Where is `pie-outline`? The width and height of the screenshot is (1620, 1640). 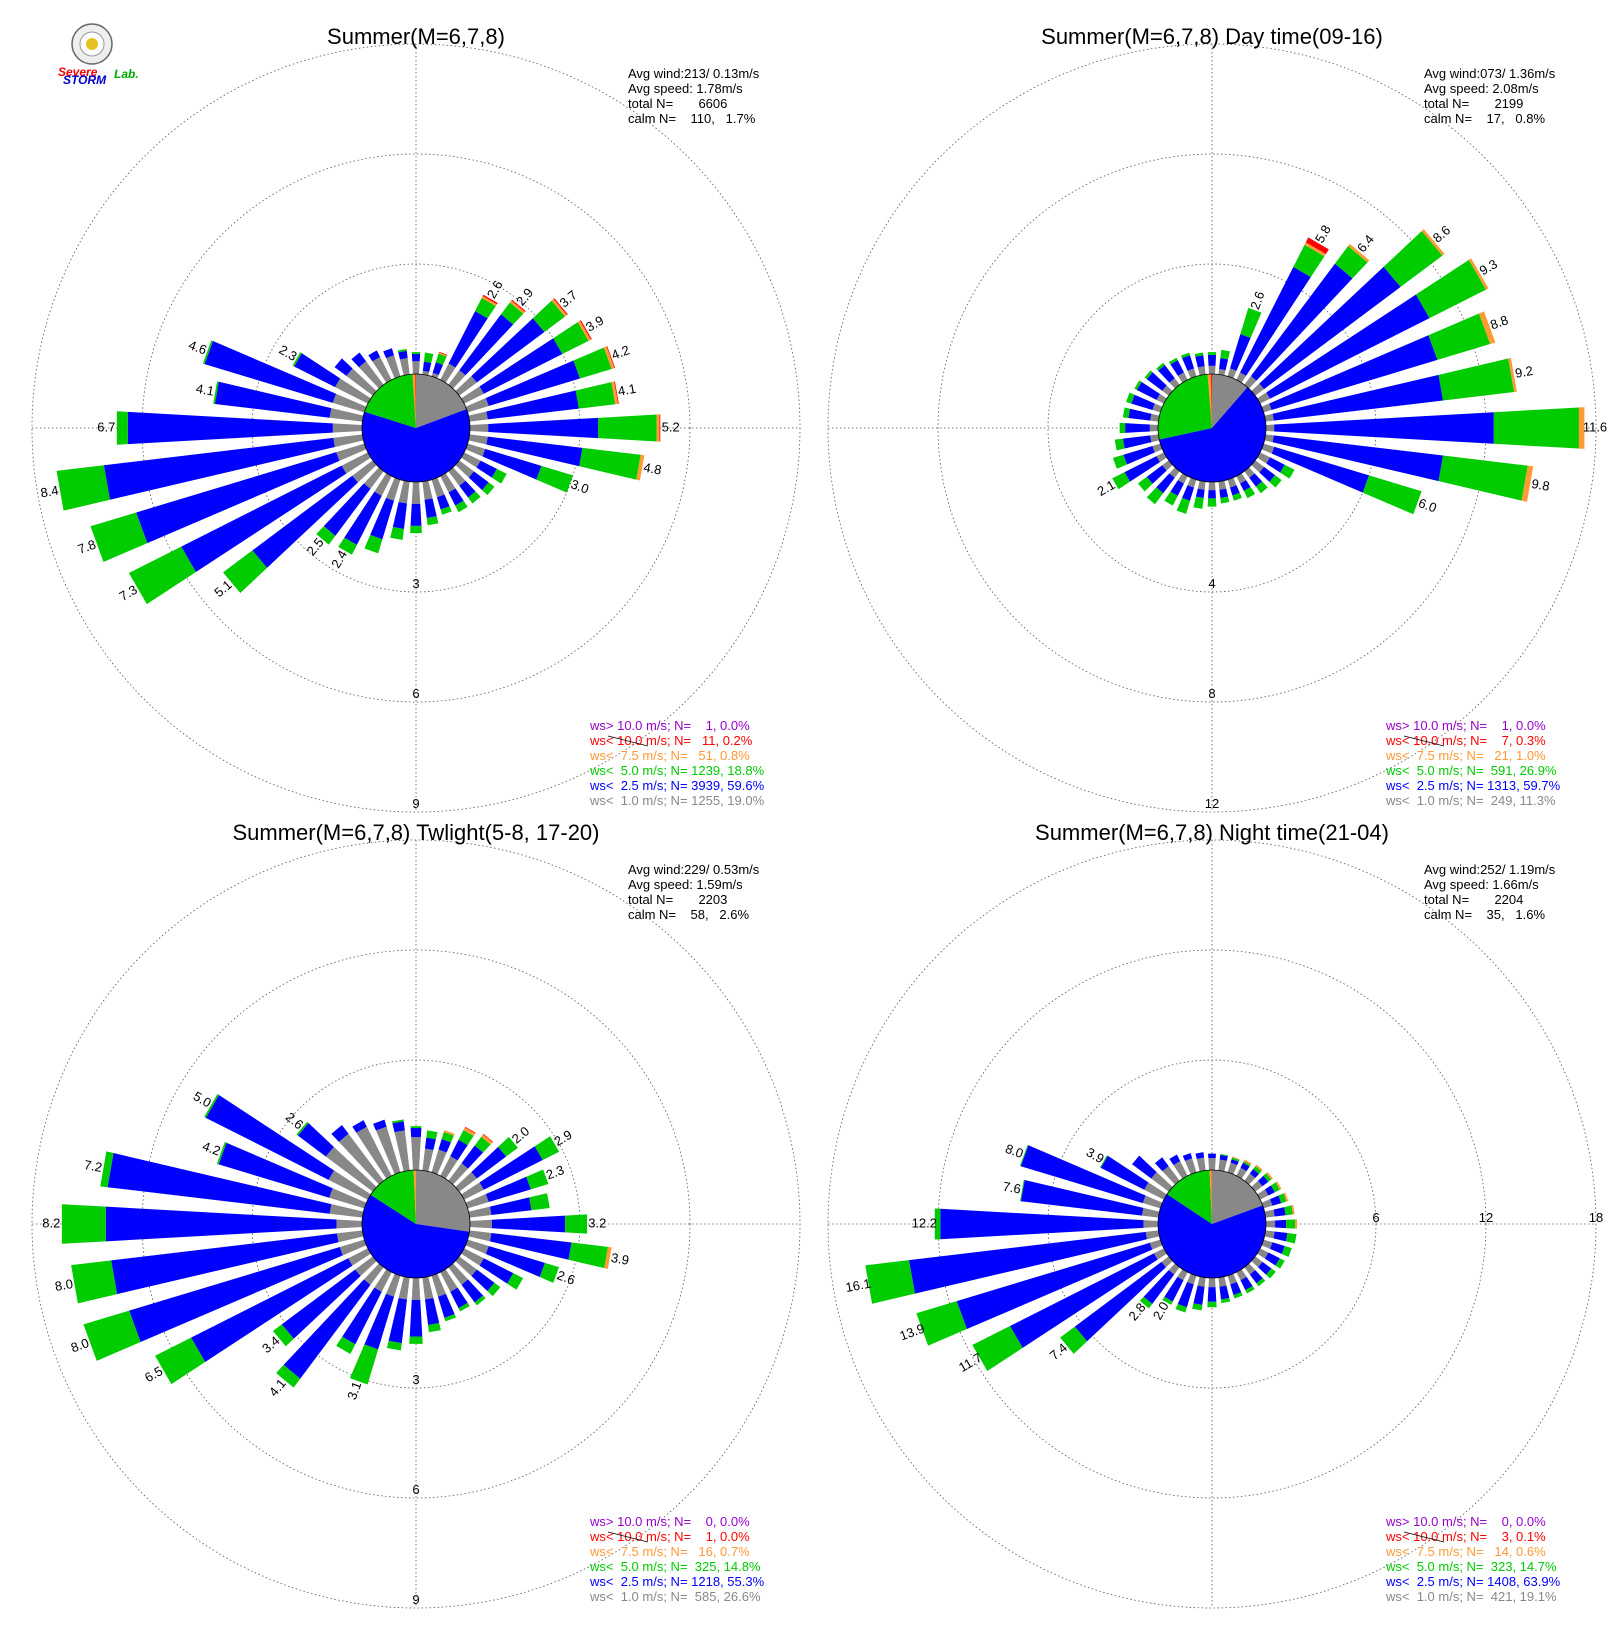 pie-outline is located at coordinates (1212, 1224).